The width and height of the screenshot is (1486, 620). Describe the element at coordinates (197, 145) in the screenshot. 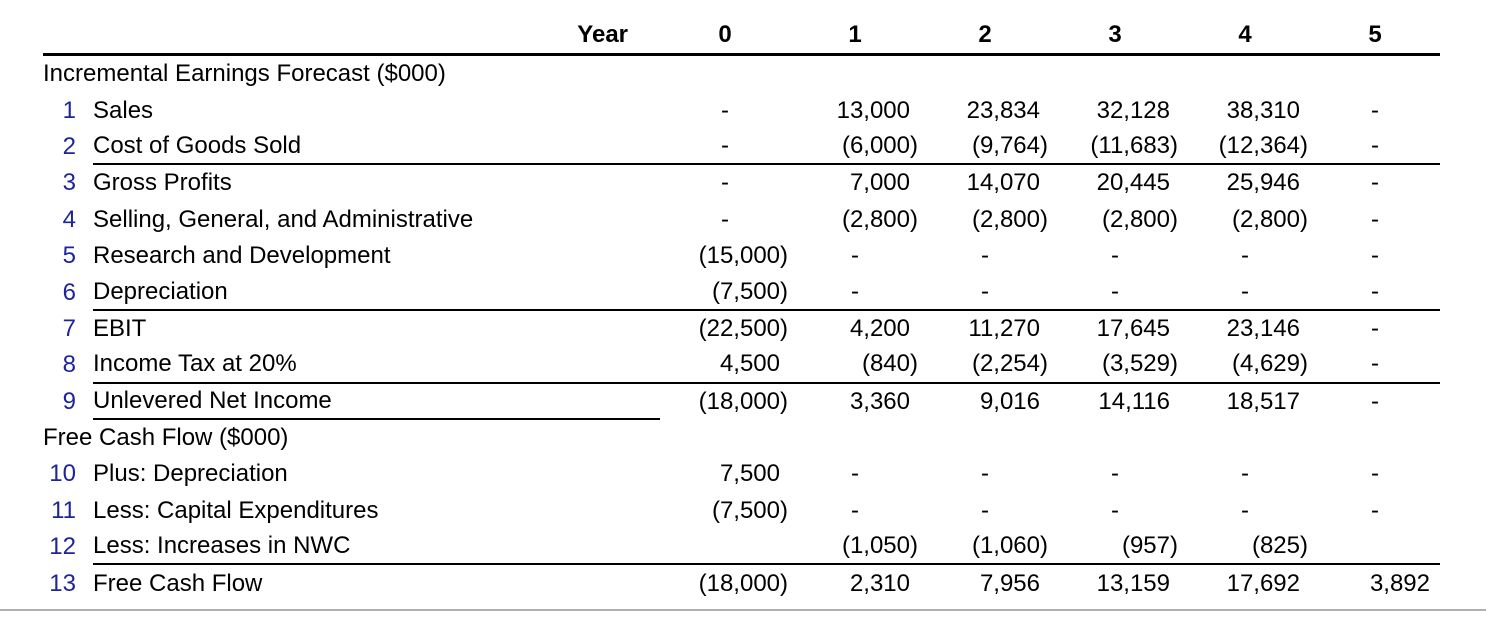

I see `row-label: Cost of Goods Sold` at that location.